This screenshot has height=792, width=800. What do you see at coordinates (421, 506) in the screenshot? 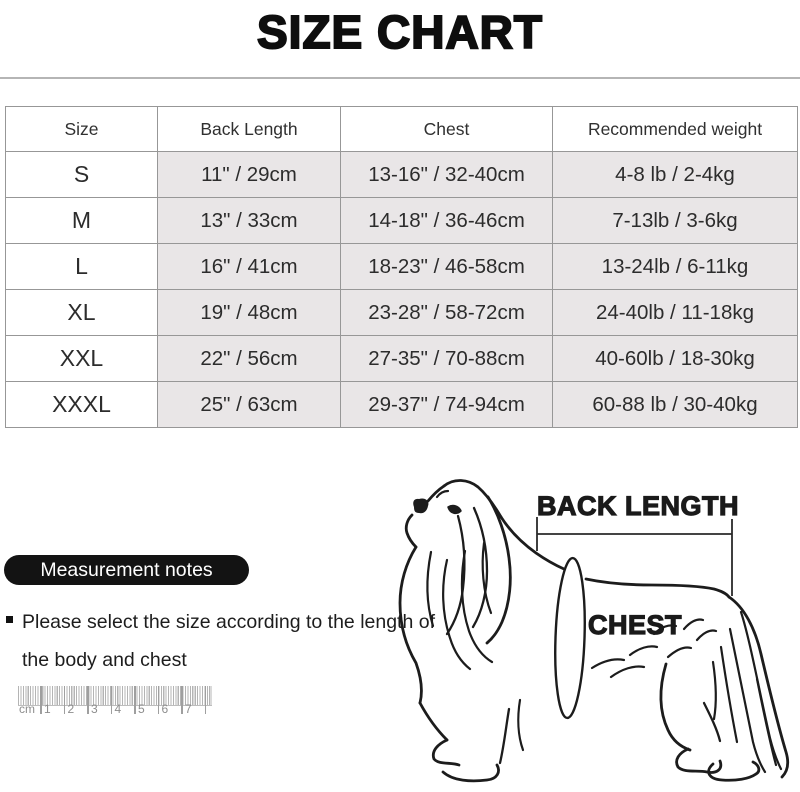
I see `dog-nose` at bounding box center [421, 506].